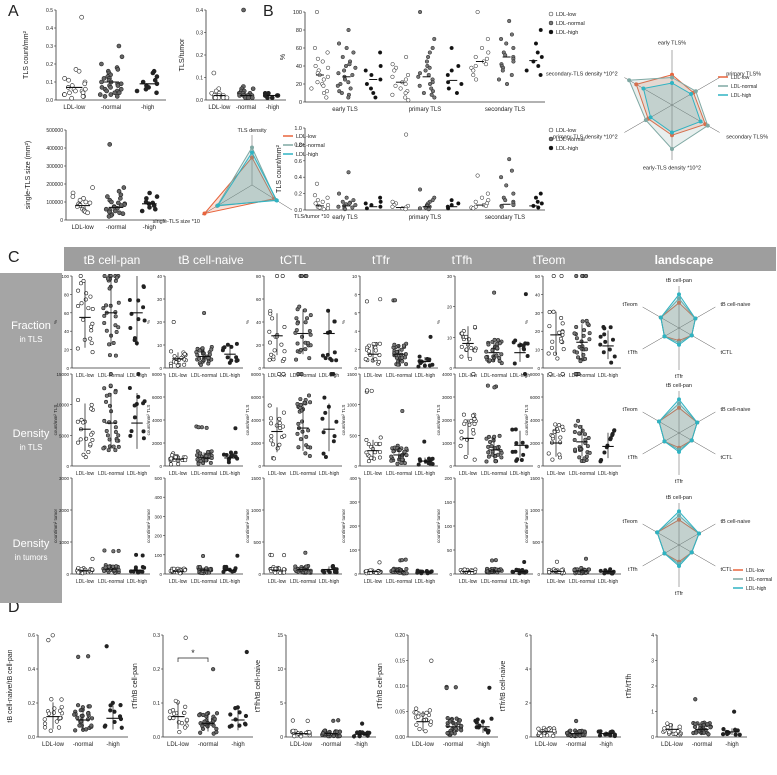 Image resolution: width=777 pixels, height=775 pixels. What do you see at coordinates (54, 131) in the screenshot?
I see `y-tick-label: 500000` at bounding box center [54, 131].